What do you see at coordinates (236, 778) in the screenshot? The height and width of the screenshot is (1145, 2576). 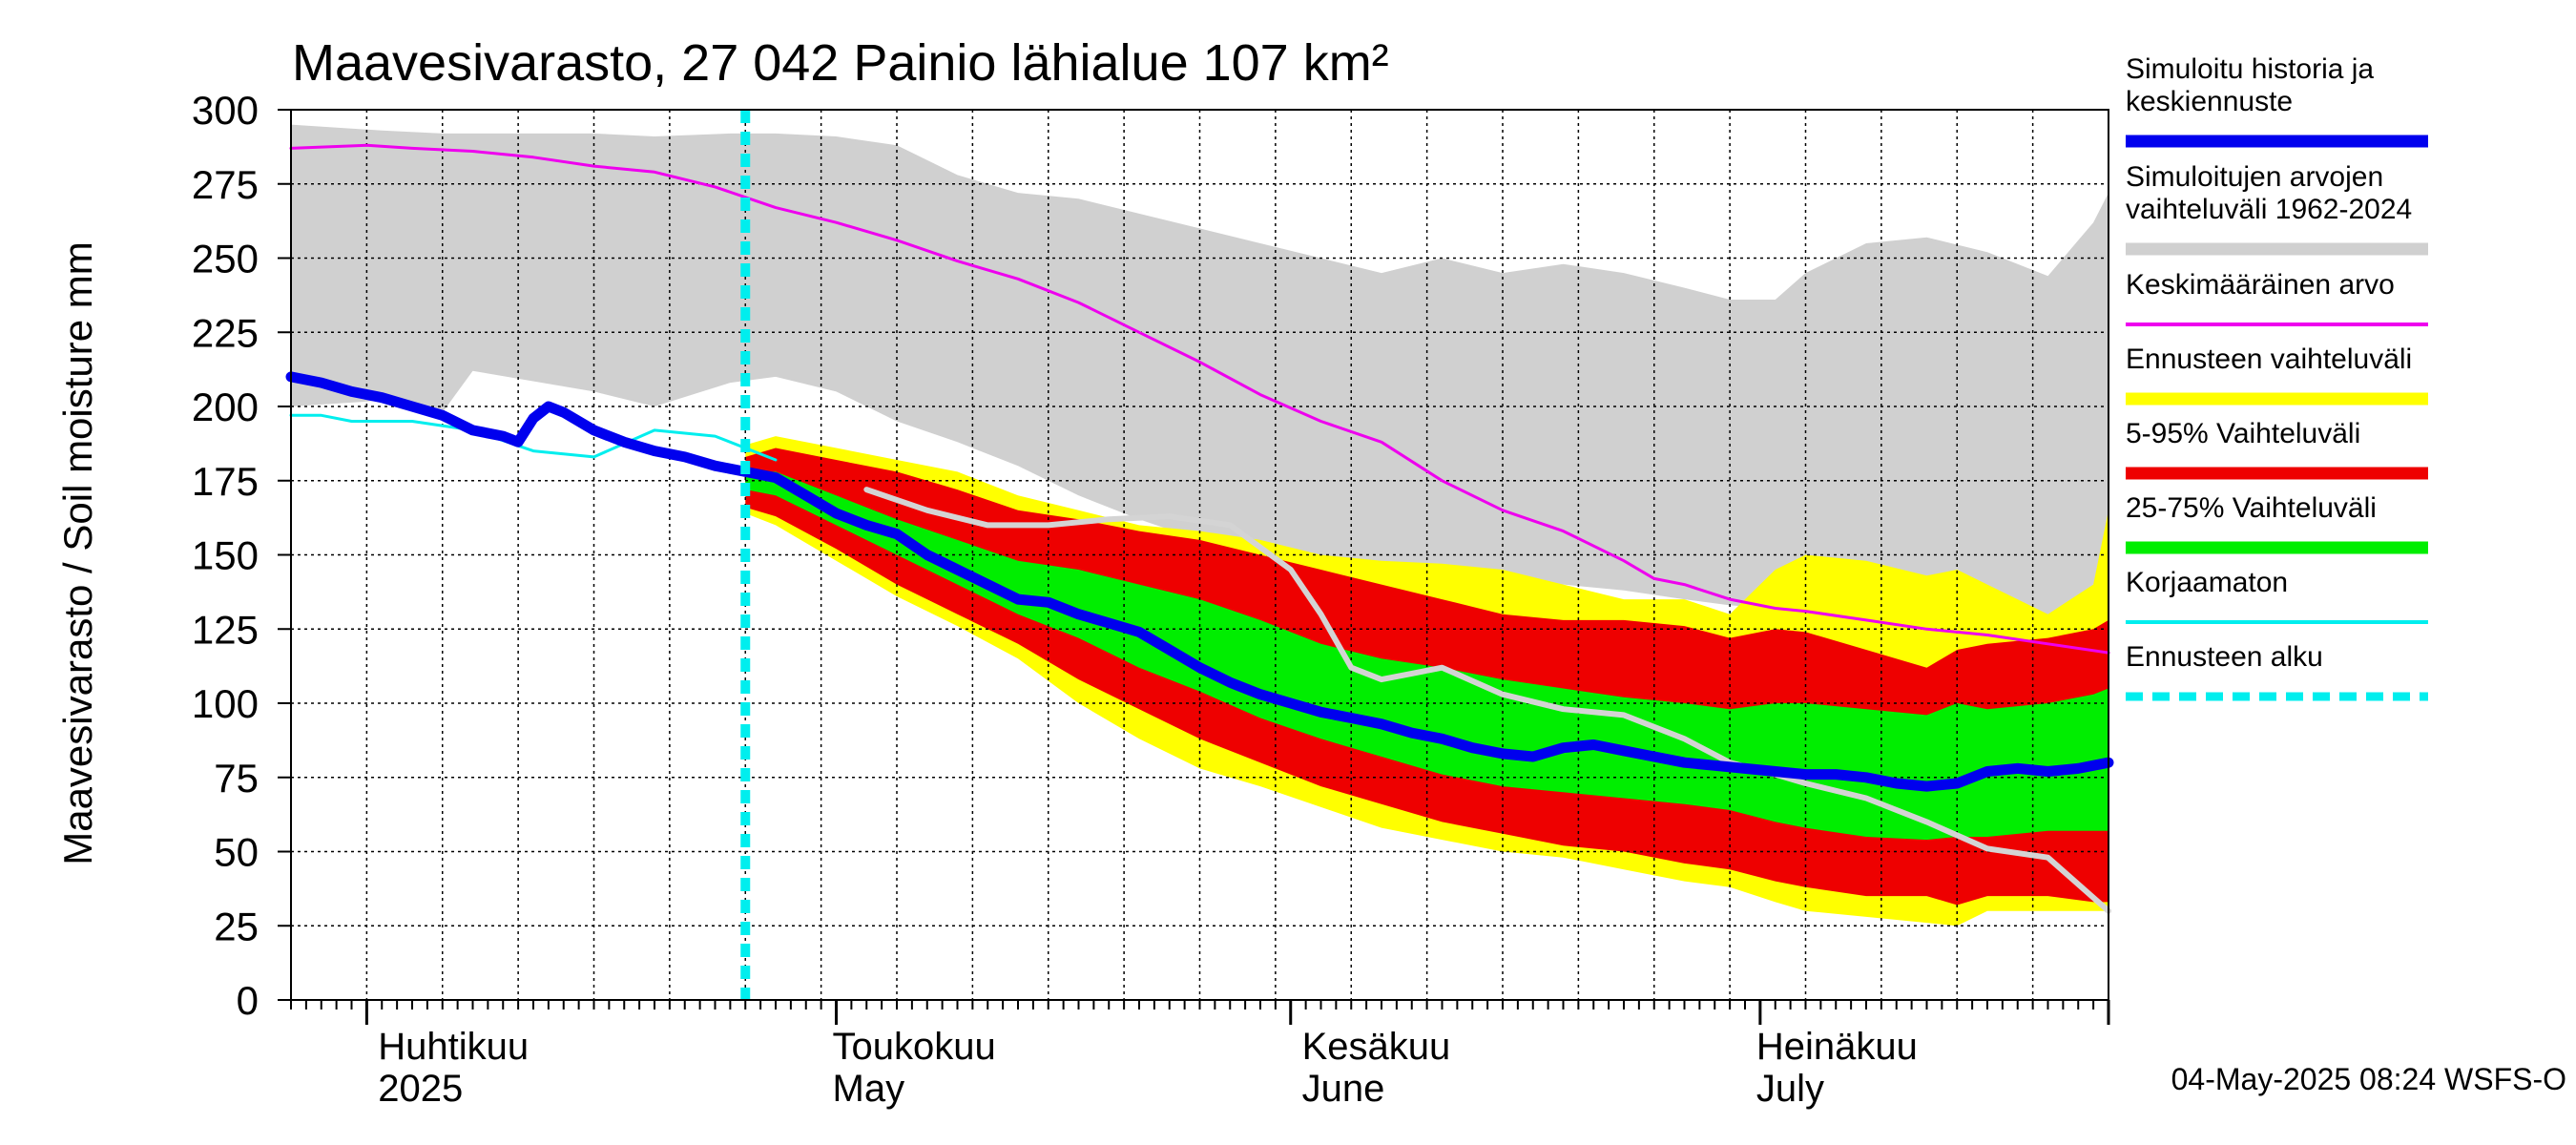 I see `y-tick-label: 75` at bounding box center [236, 778].